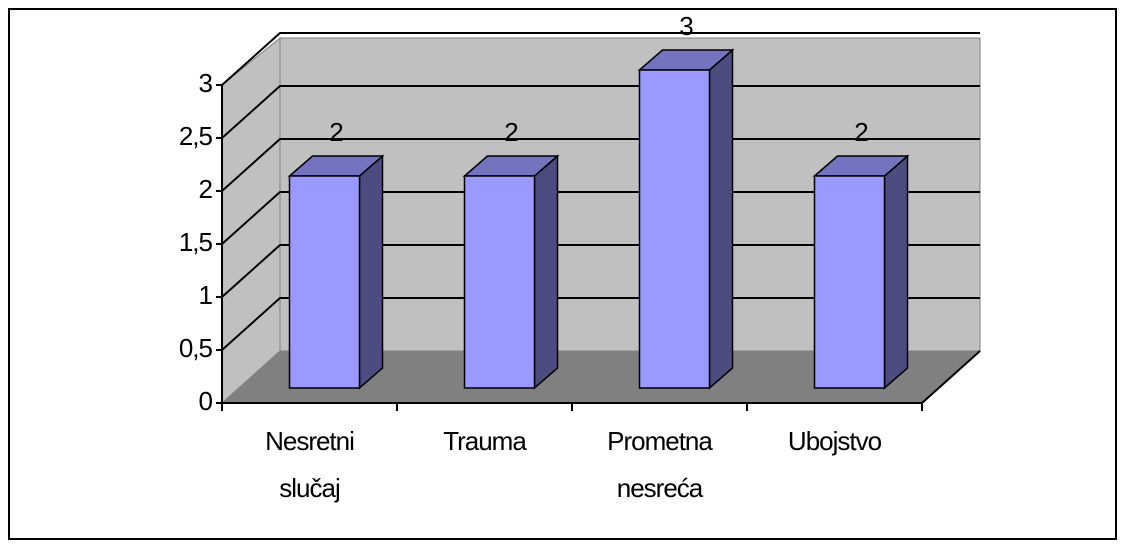 The width and height of the screenshot is (1125, 548). What do you see at coordinates (206, 83) in the screenshot?
I see `y-tick-label: 3` at bounding box center [206, 83].